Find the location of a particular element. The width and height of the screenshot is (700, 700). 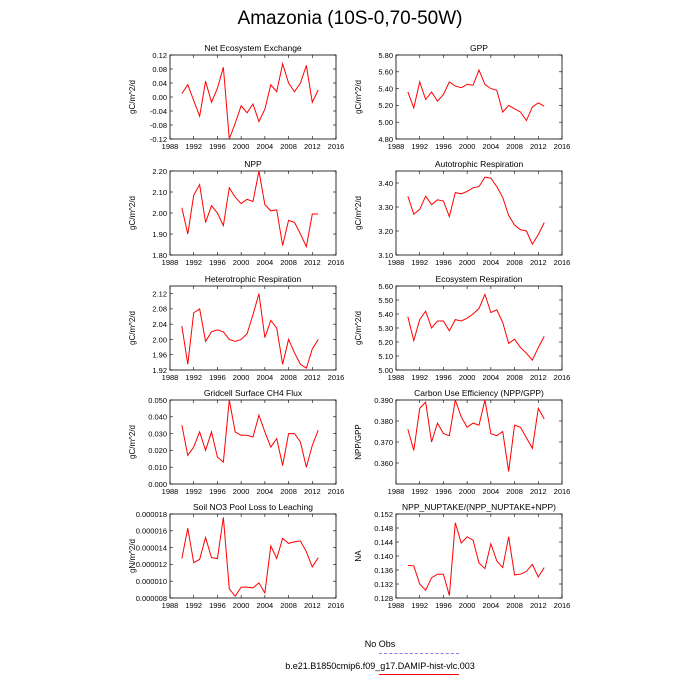

panel-3-xtick-label: 2000 is located at coordinates (241, 262).